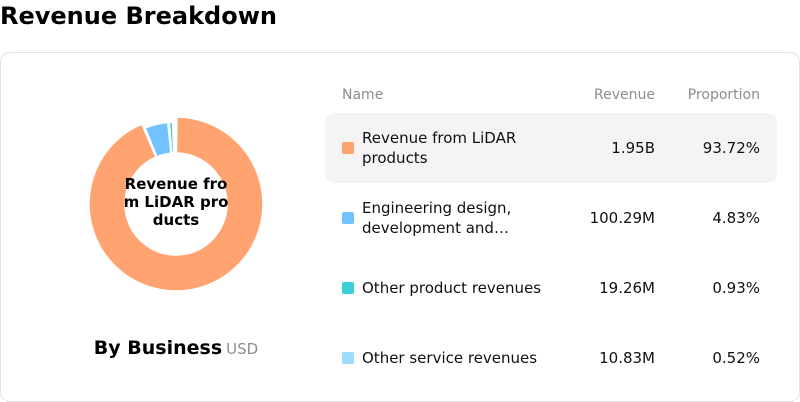 The width and height of the screenshot is (800, 402). What do you see at coordinates (551, 99) in the screenshot?
I see `table-header: Name Revenue Proportion` at bounding box center [551, 99].